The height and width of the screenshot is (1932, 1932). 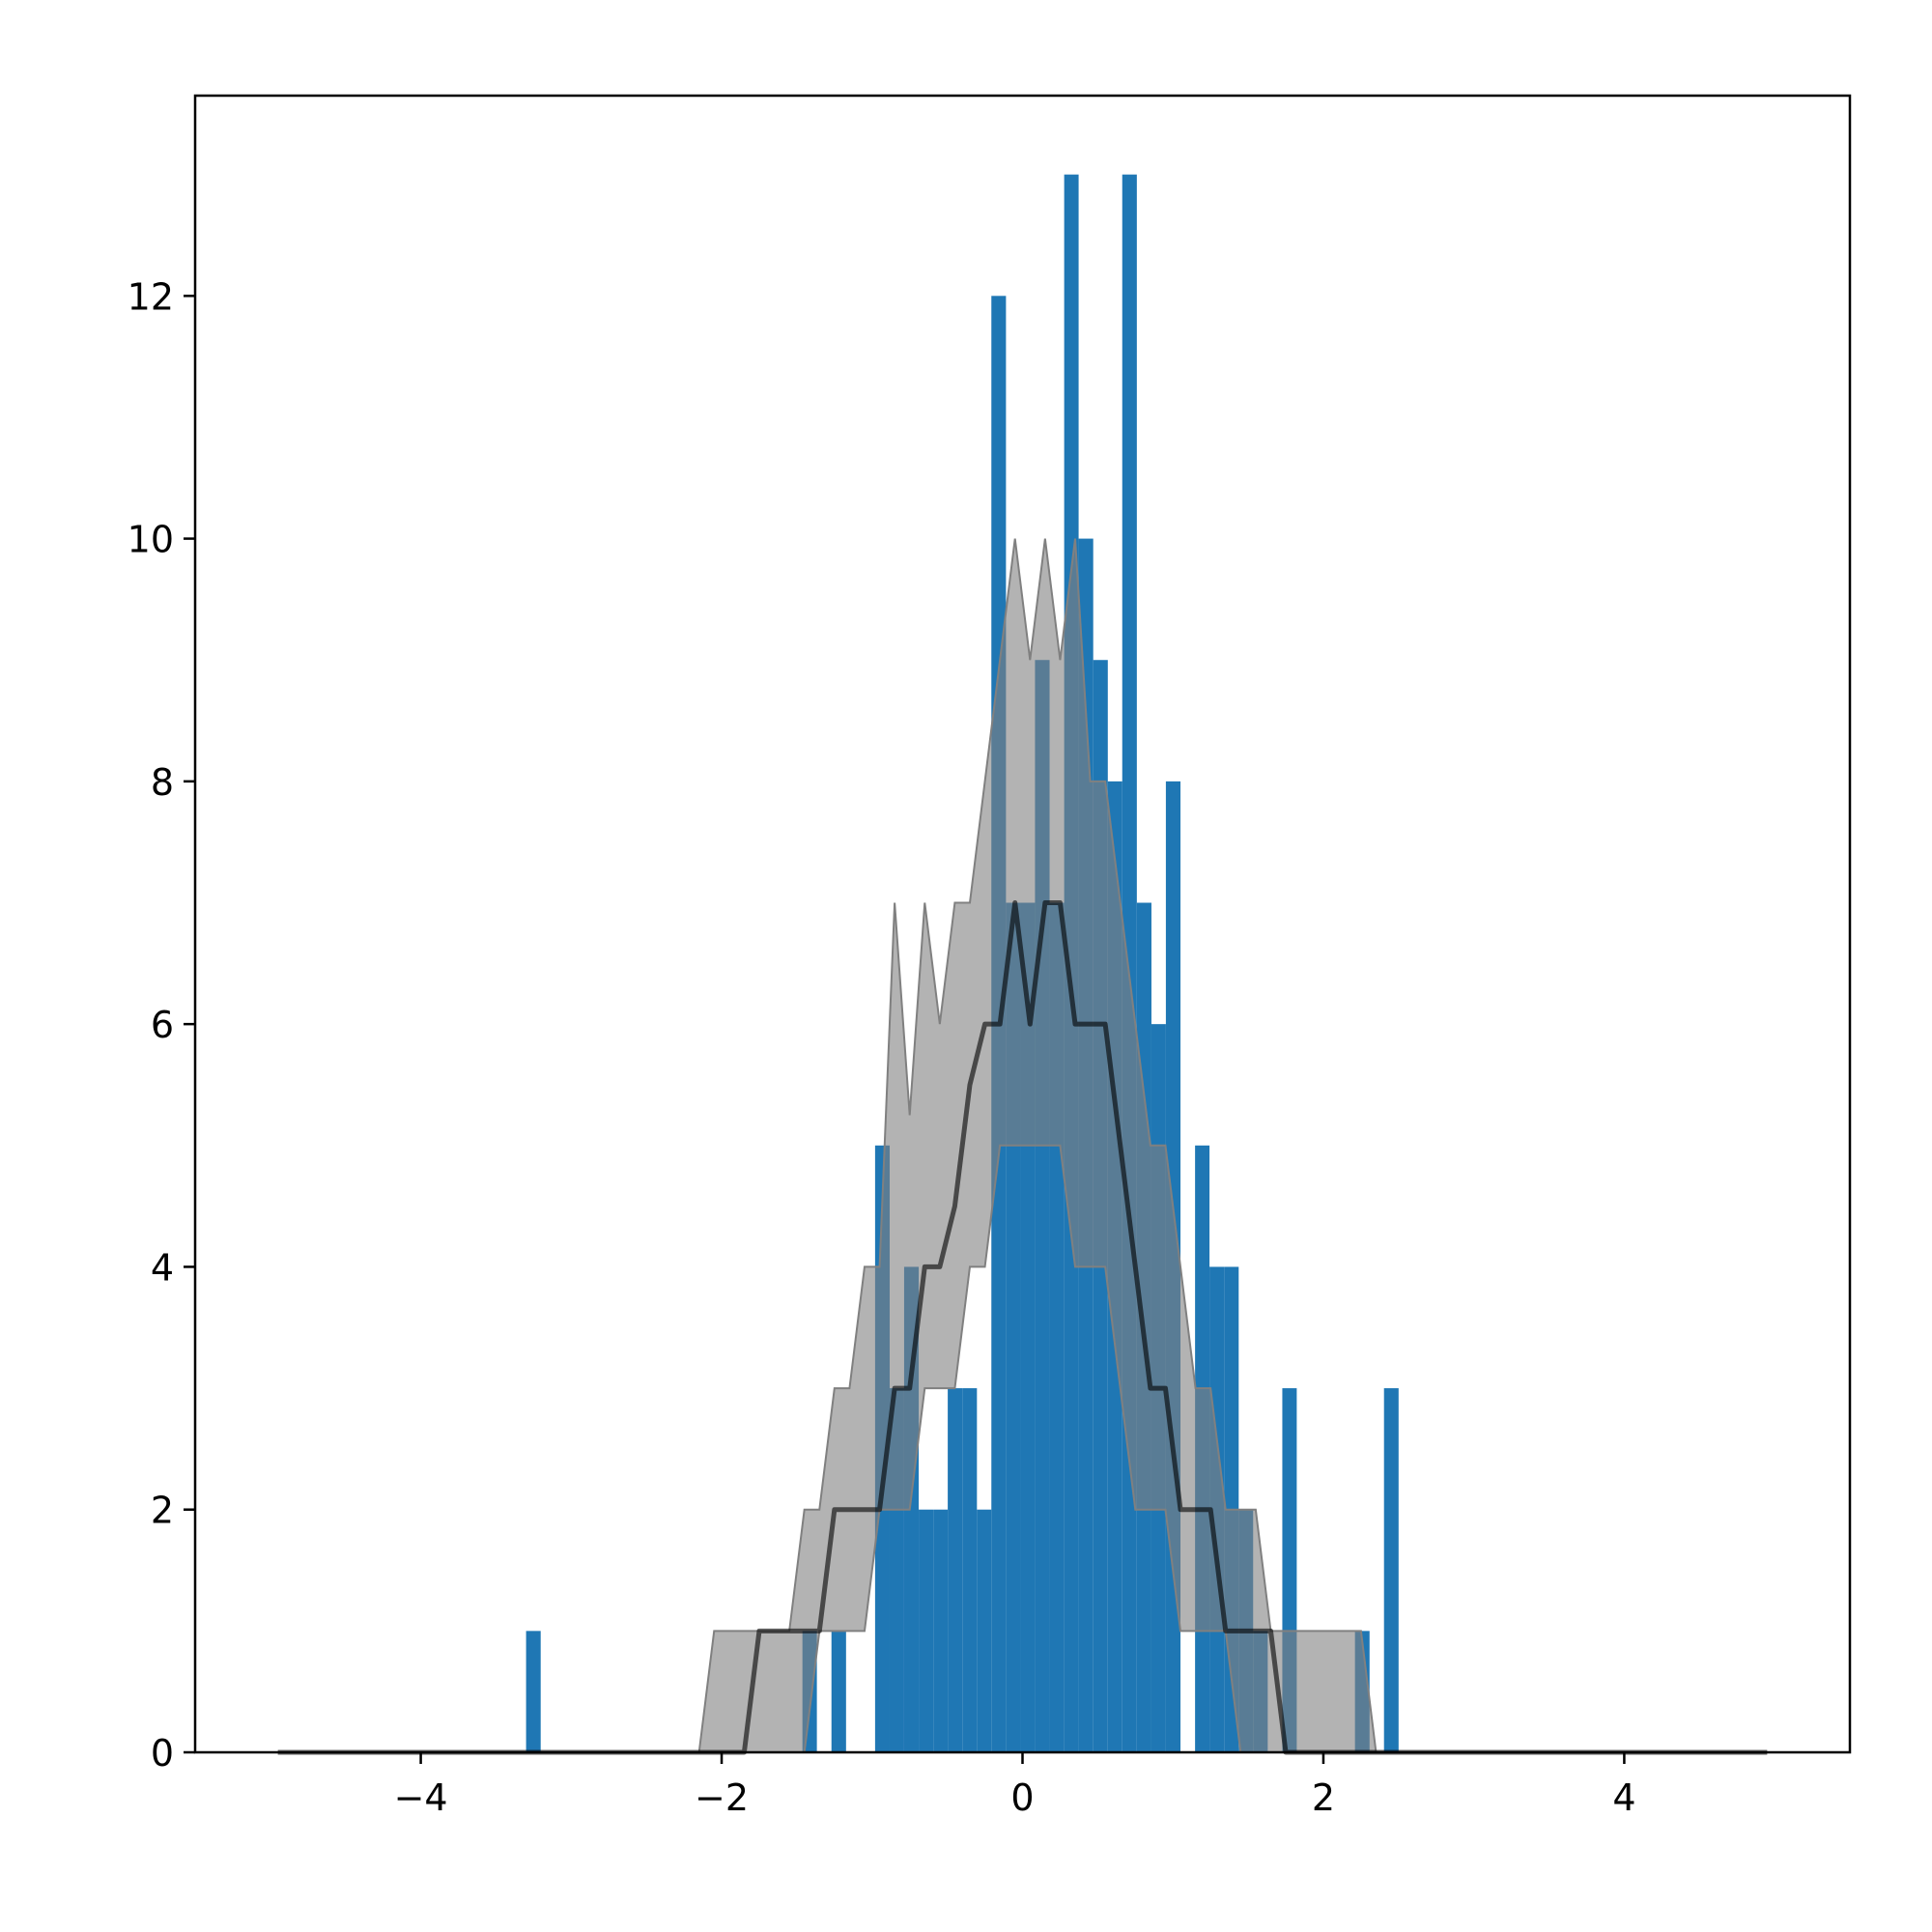 What do you see at coordinates (162, 782) in the screenshot?
I see `y-tick-label: 8` at bounding box center [162, 782].